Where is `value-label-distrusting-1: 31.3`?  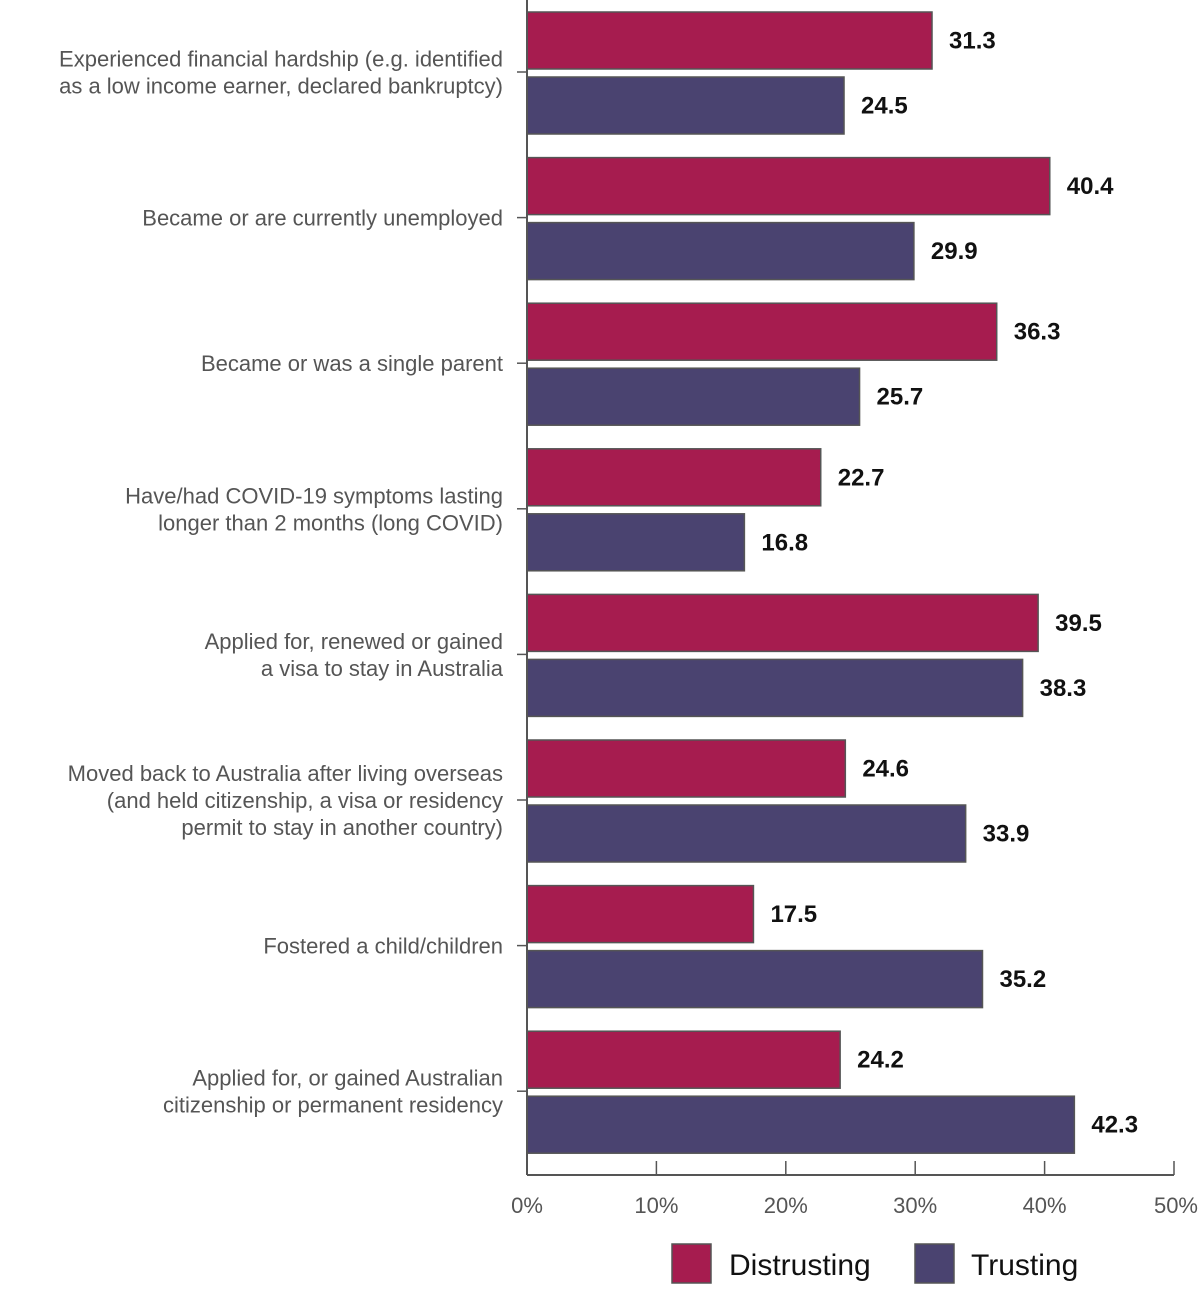
value-label-distrusting-1: 31.3 is located at coordinates (972, 41).